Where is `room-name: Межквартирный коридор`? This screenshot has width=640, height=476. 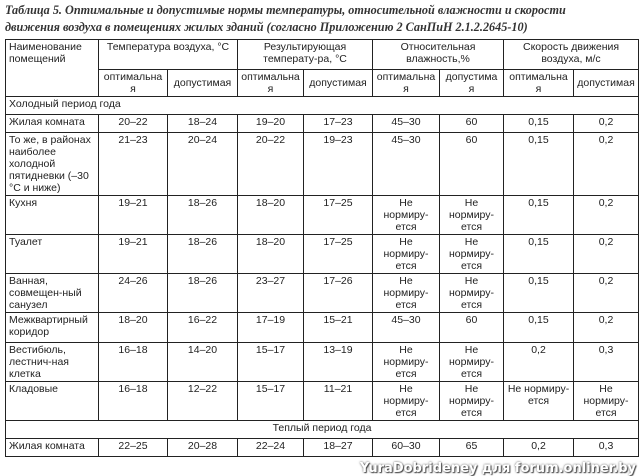
room-name: Межквартирный коридор is located at coordinates (52, 327).